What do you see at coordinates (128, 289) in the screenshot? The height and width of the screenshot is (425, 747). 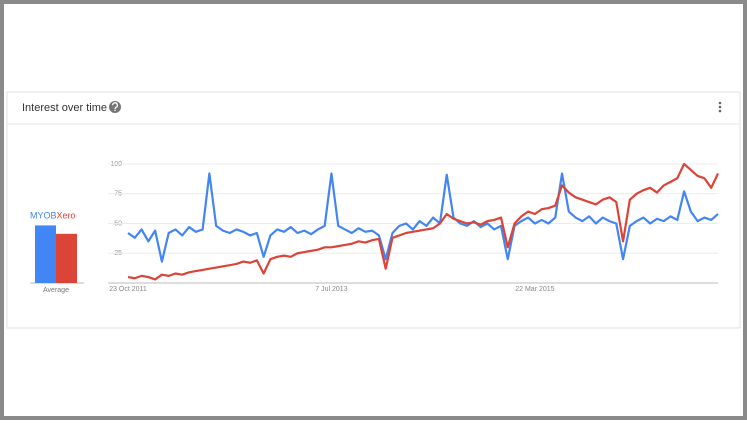 I see `x-tick-label: 23 Oct 2011` at bounding box center [128, 289].